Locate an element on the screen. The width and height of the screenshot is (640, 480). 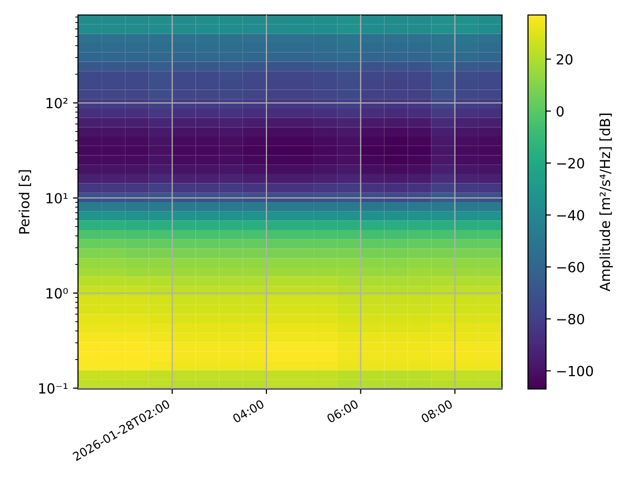
color-bar-label: −80 is located at coordinates (570, 319).